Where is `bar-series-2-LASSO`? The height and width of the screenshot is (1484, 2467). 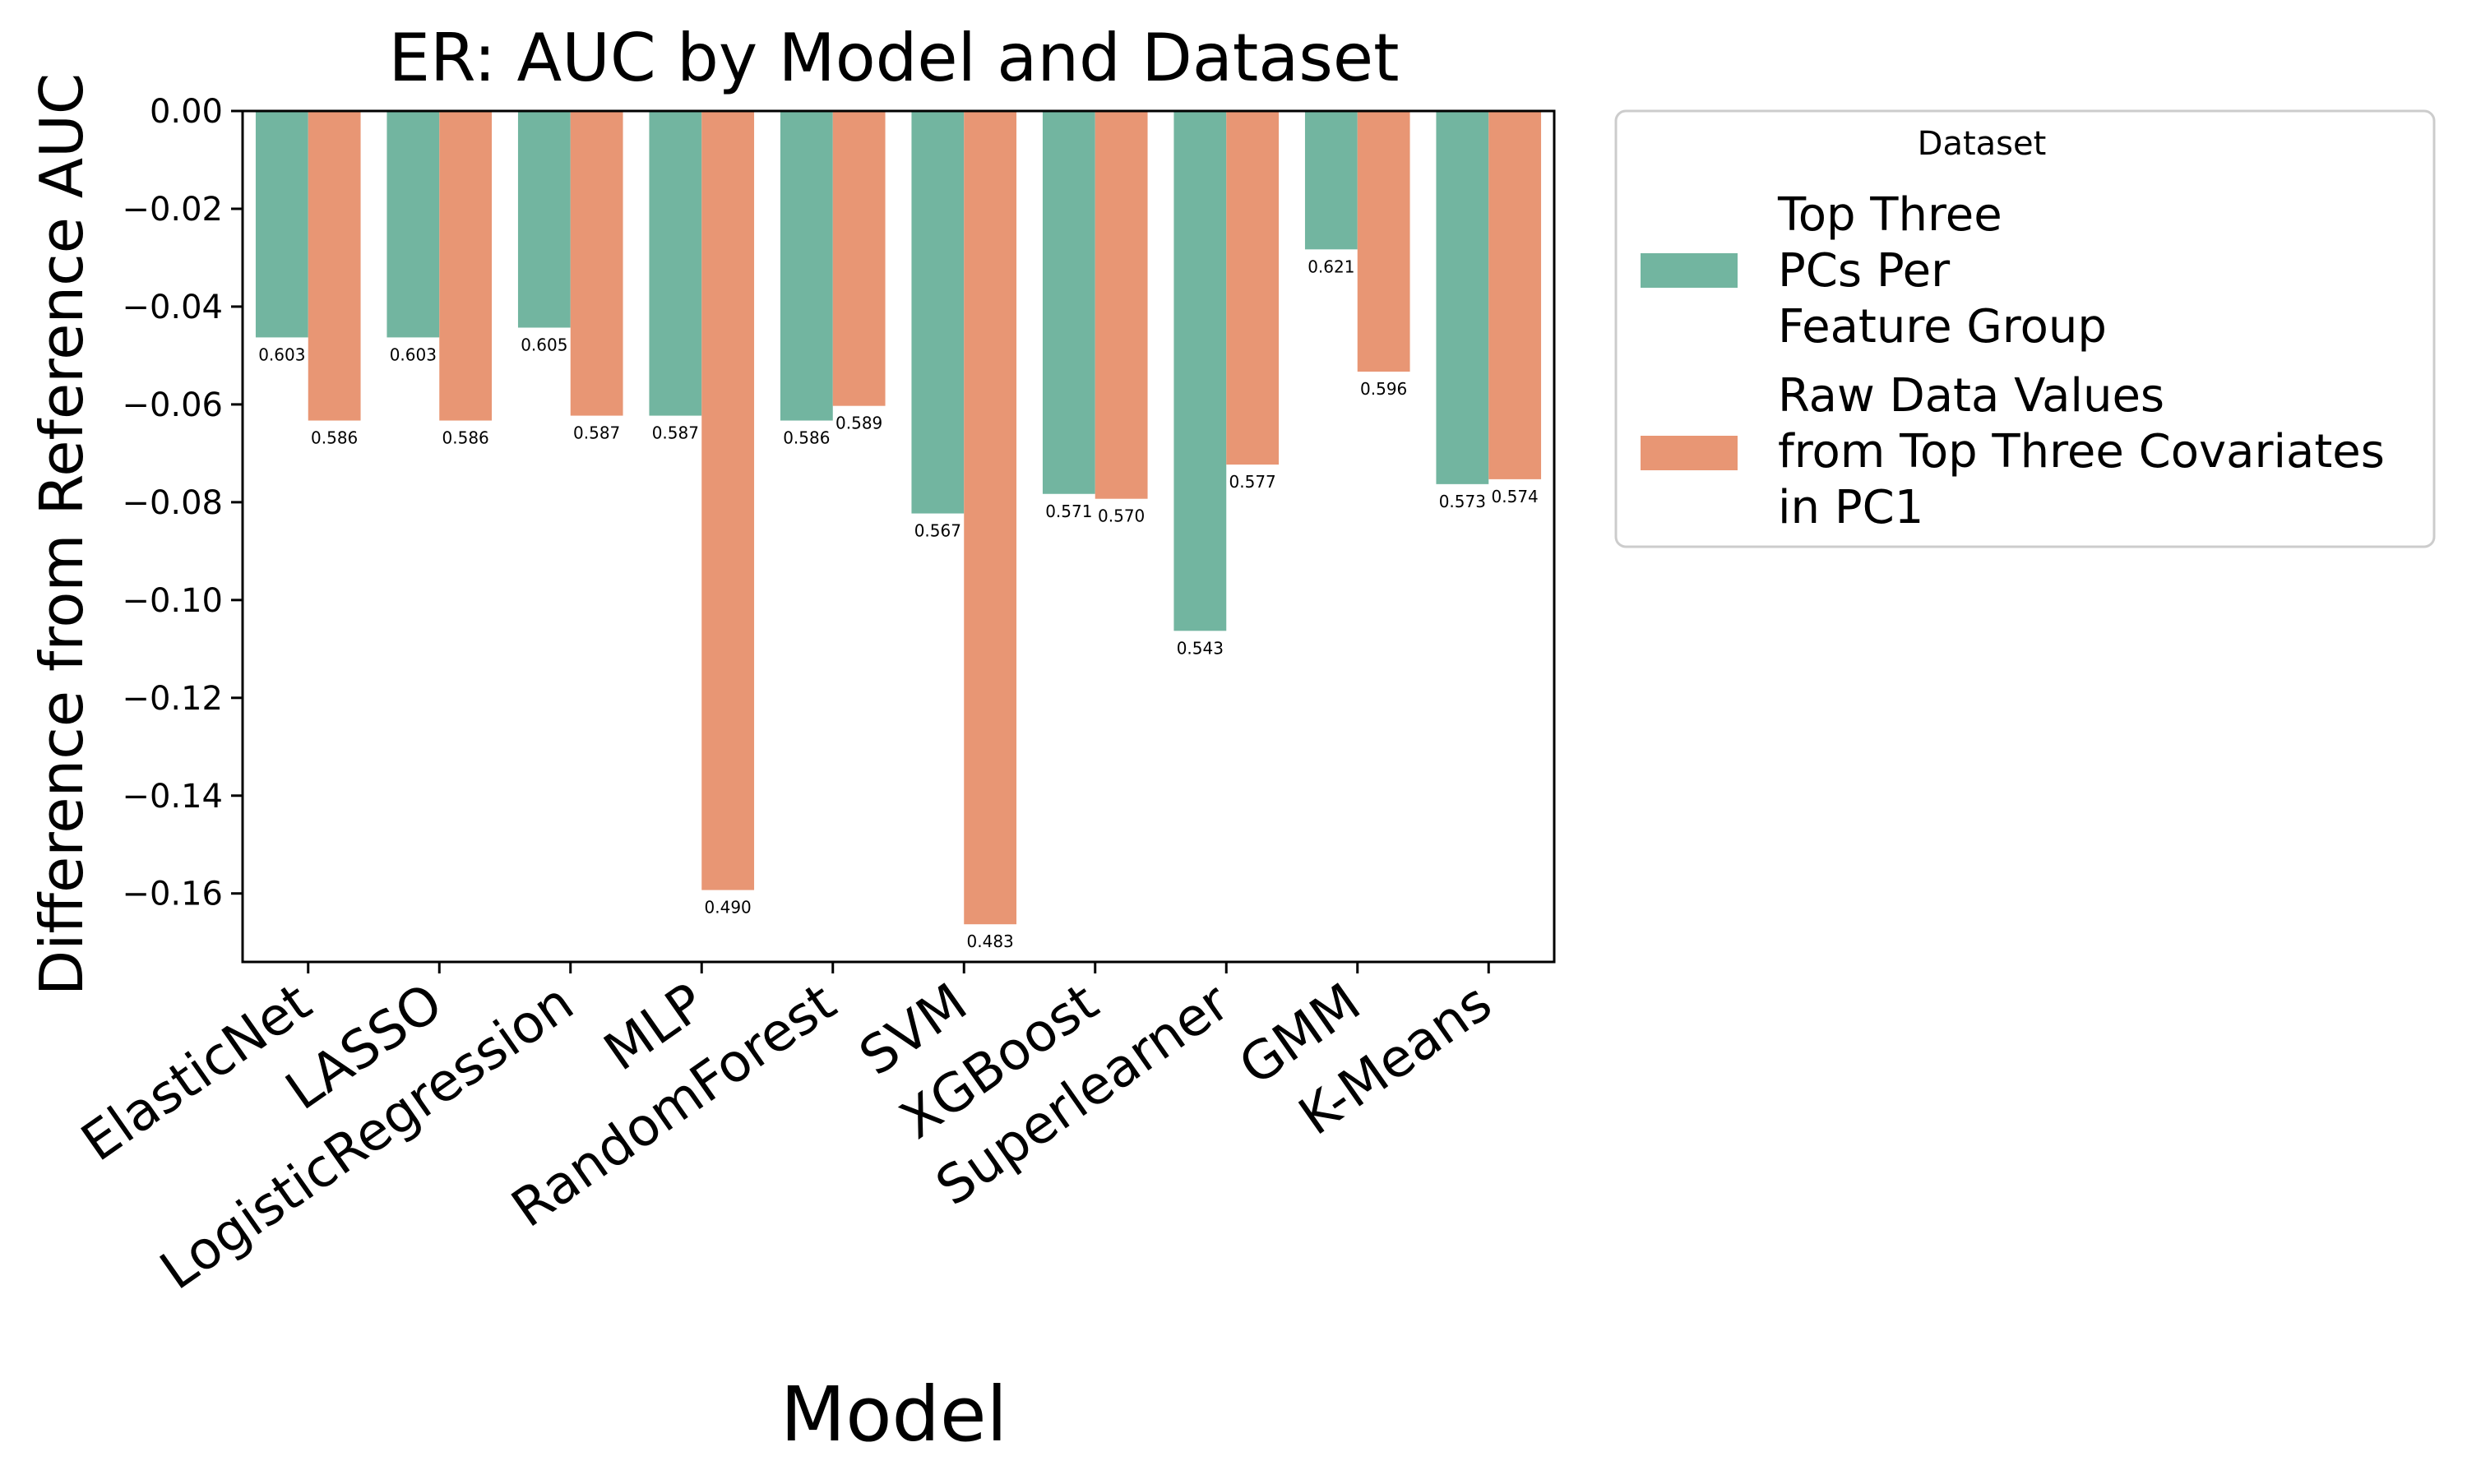 bar-series-2-LASSO is located at coordinates (466, 266).